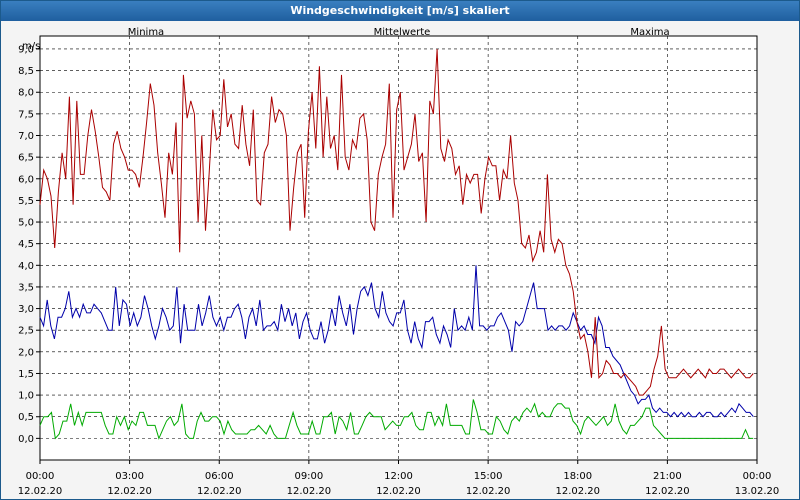 The image size is (800, 500). What do you see at coordinates (26, 71) in the screenshot?
I see `y-tick-label: 8,5` at bounding box center [26, 71].